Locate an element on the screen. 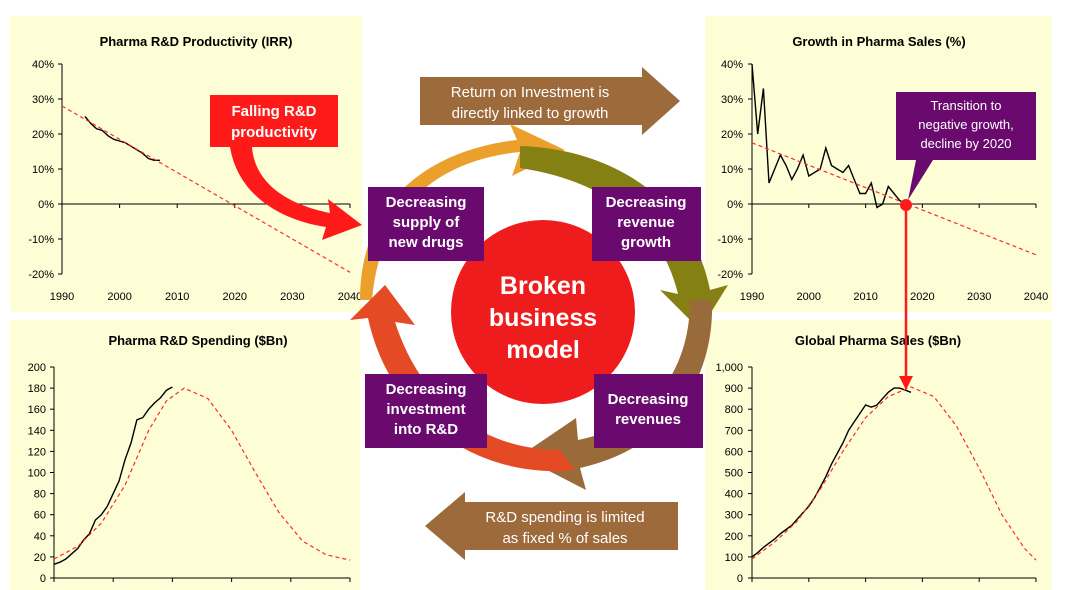 This screenshot has width=1080, height=590. y-tick-label: 160 is located at coordinates (37, 410).